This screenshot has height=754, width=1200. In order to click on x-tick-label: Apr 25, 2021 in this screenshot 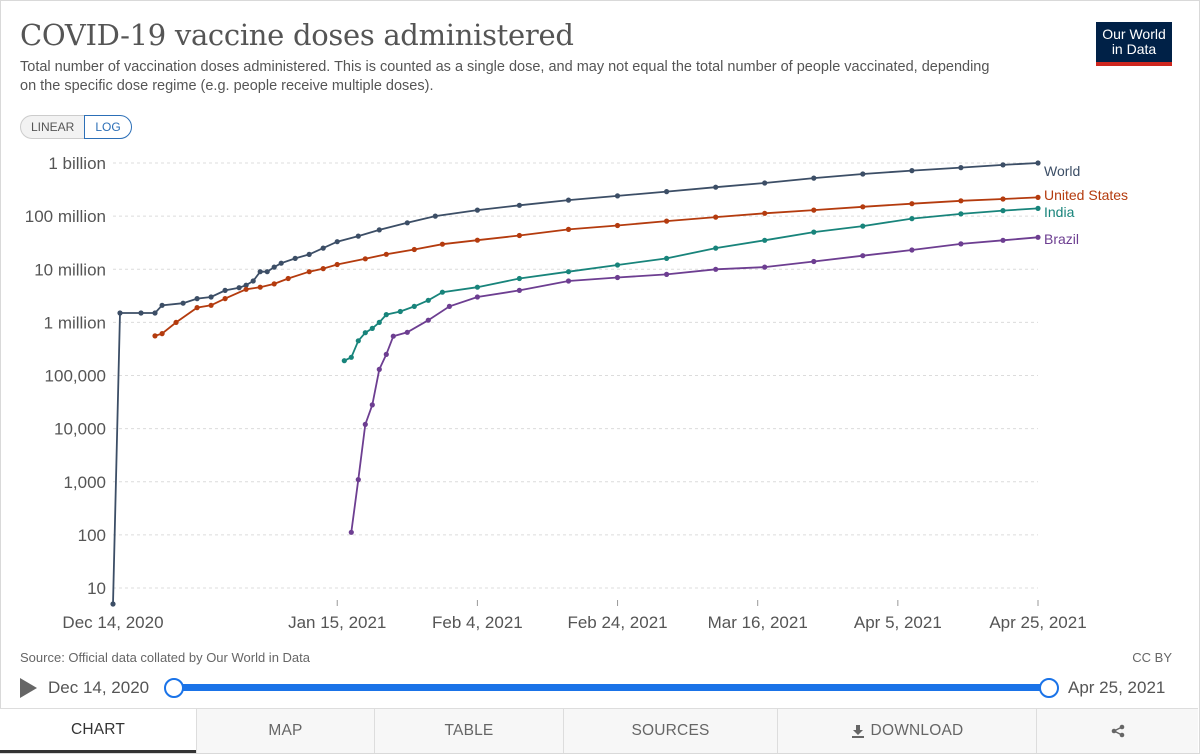, I will do `click(1037, 622)`.